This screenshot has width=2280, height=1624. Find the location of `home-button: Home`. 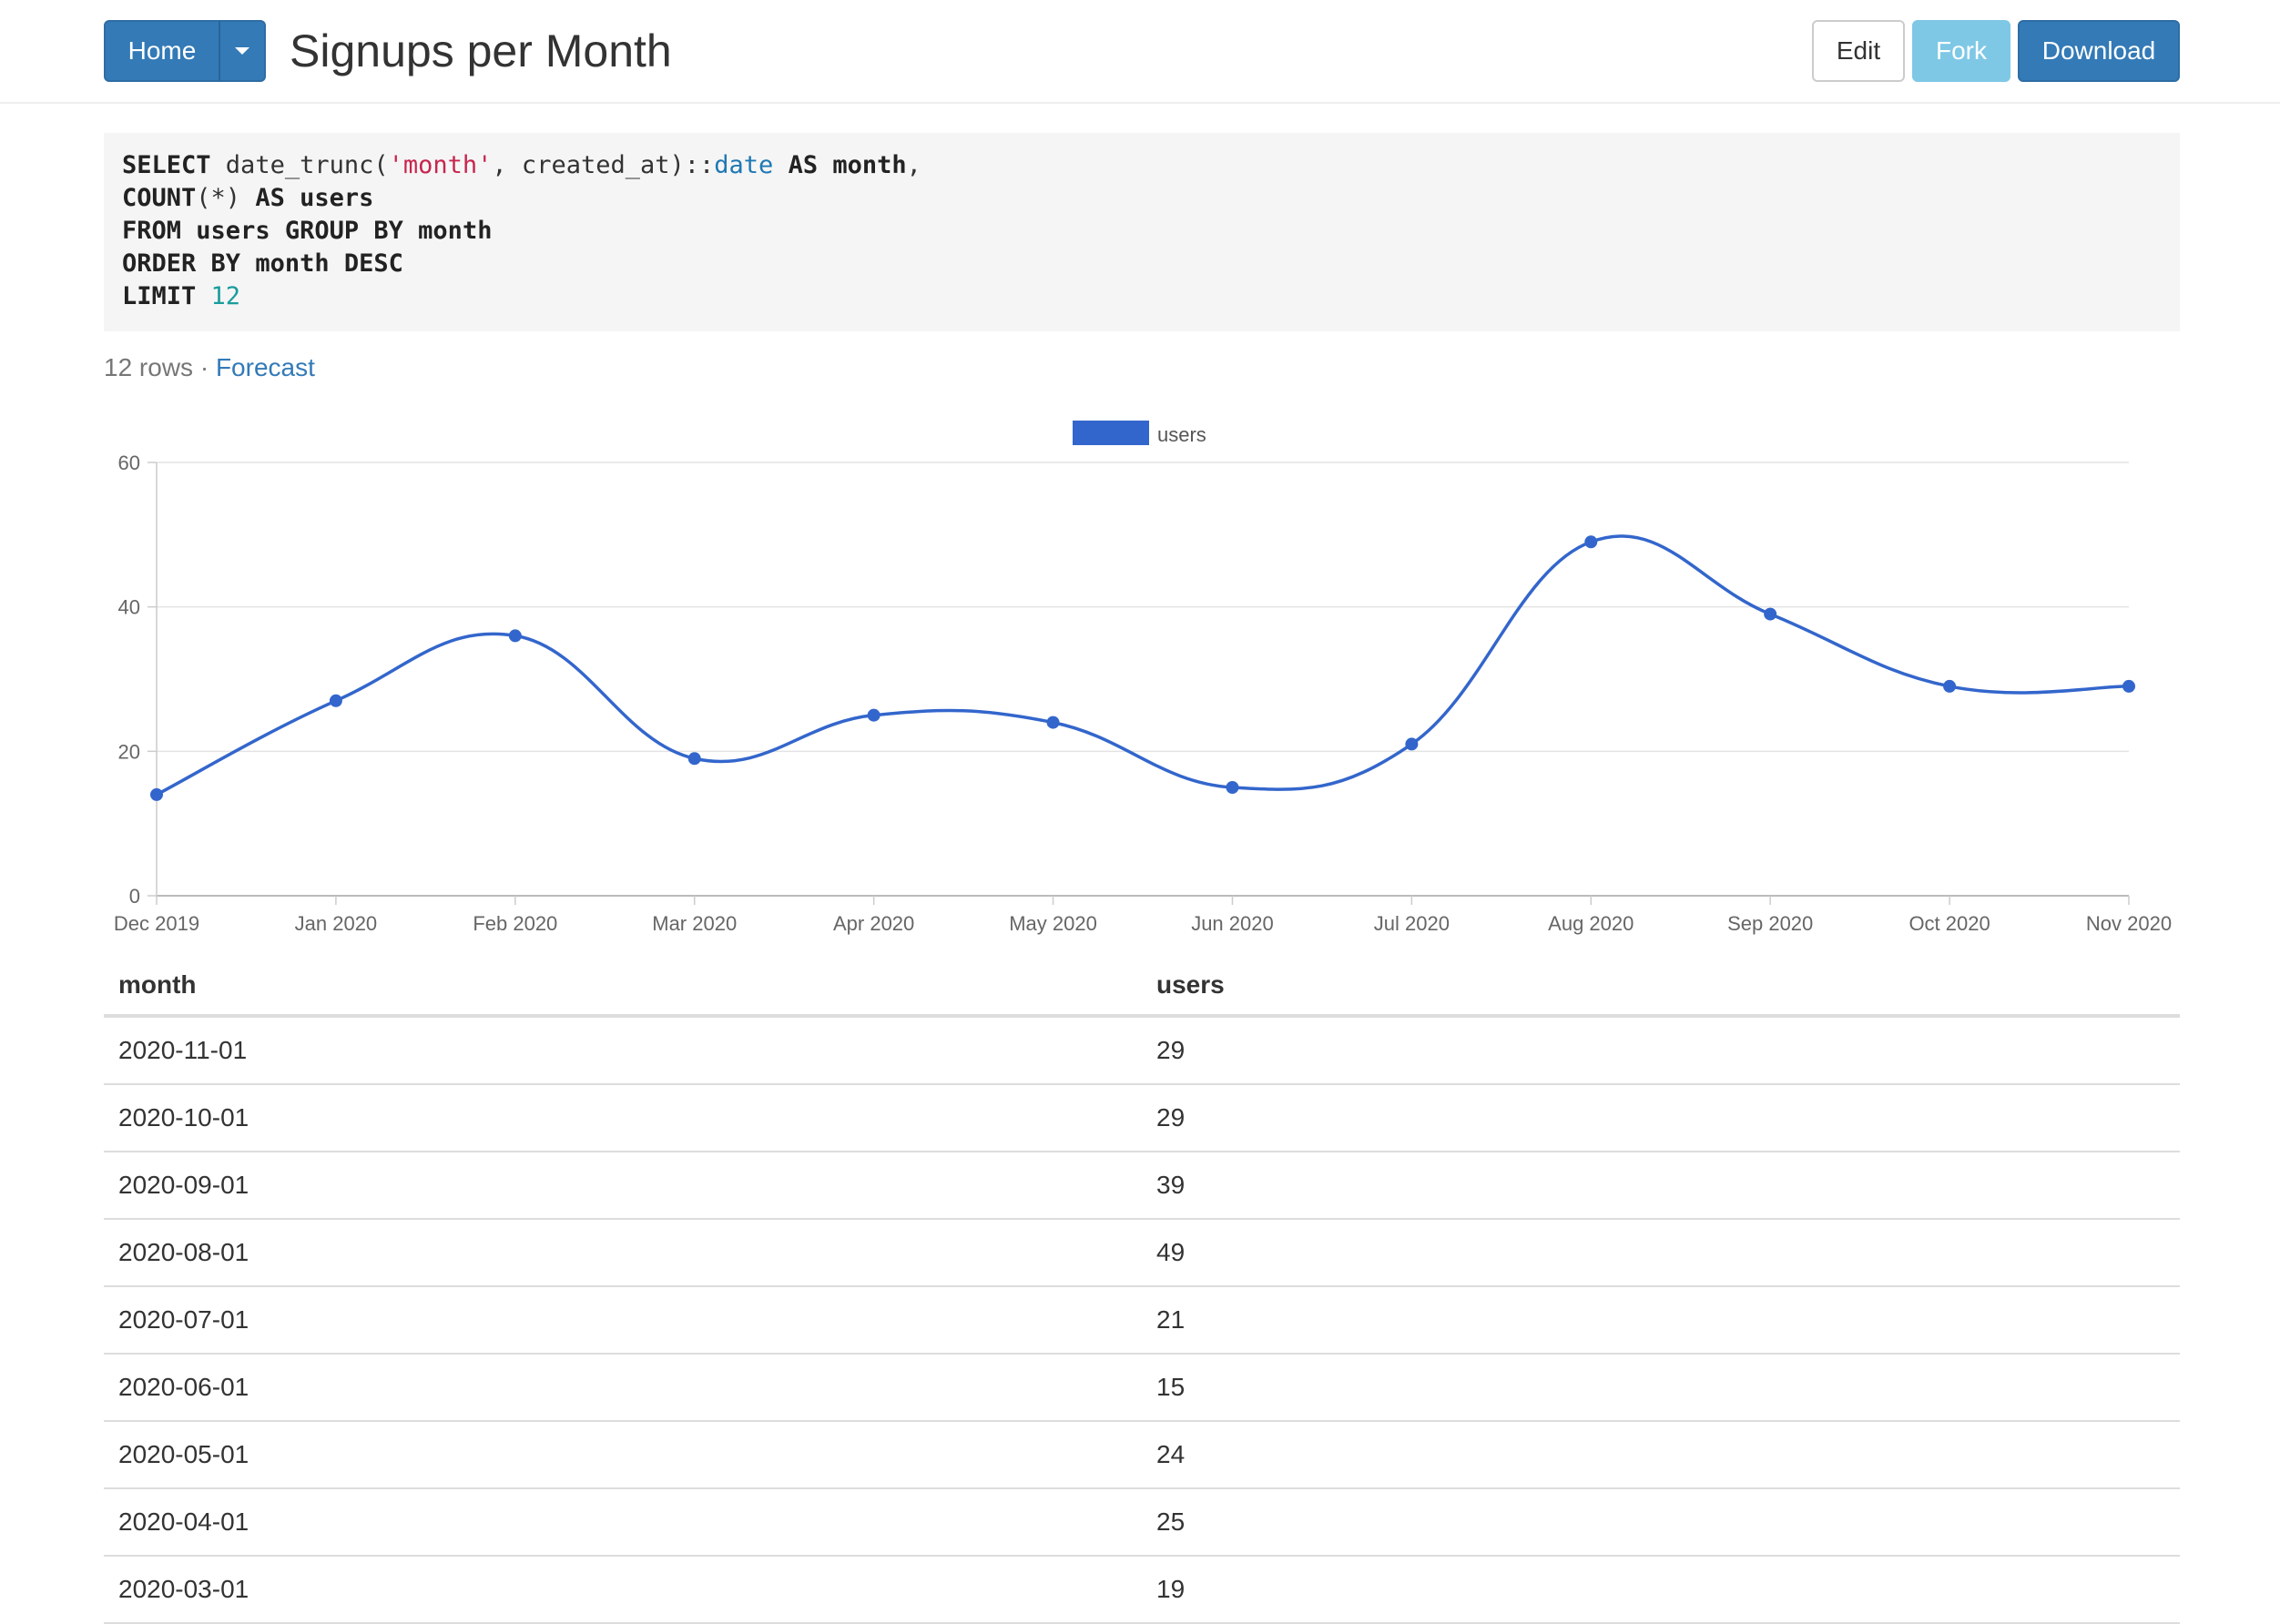

home-button: Home is located at coordinates (162, 51).